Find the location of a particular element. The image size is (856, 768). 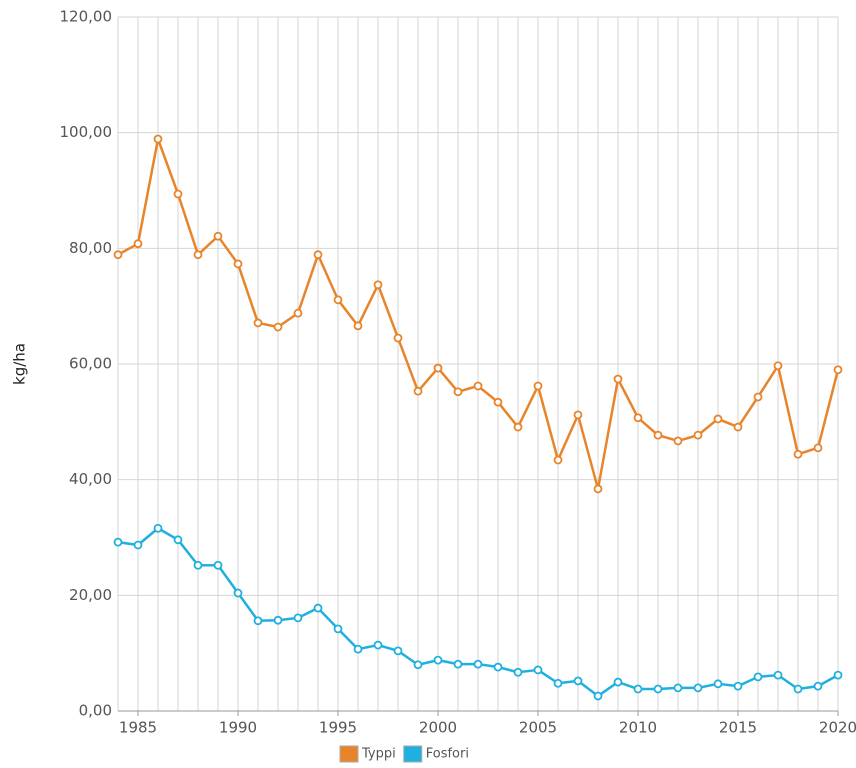

y-tick-label: 40,00 is located at coordinates (90, 479).